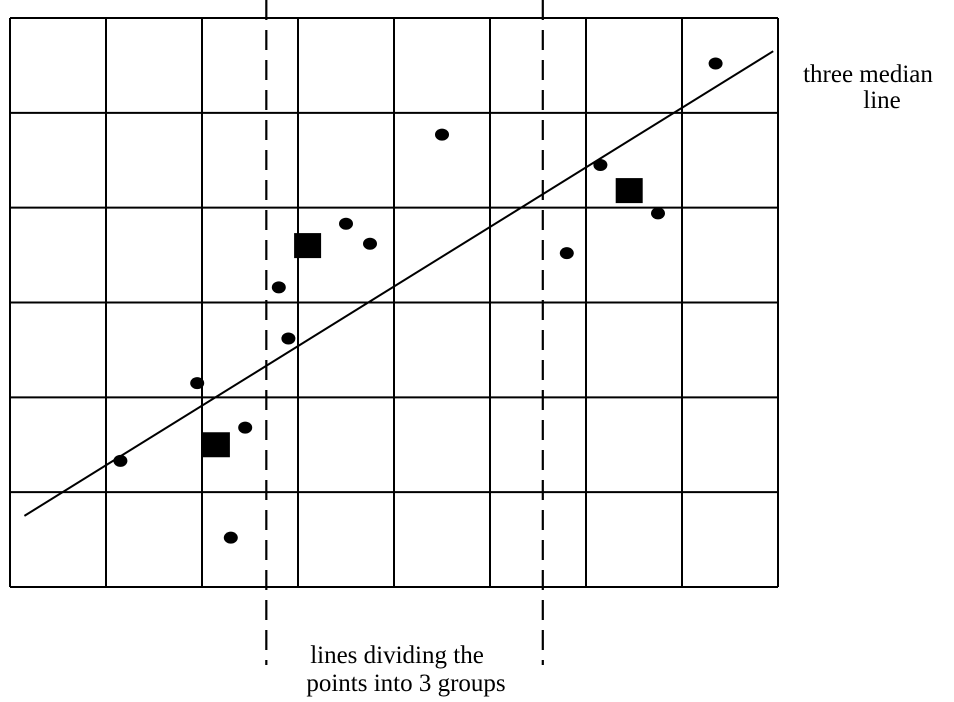 The width and height of the screenshot is (954, 702). What do you see at coordinates (397, 655) in the screenshot?
I see `divider-label-line-1: lines dividing the` at bounding box center [397, 655].